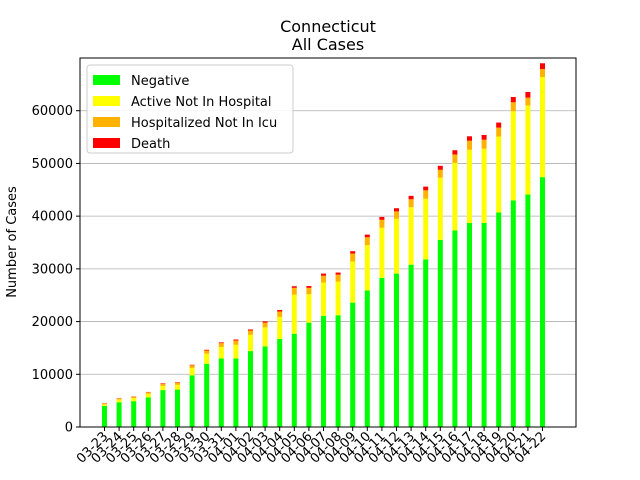 Image resolution: width=640 pixels, height=480 pixels. Describe the element at coordinates (150, 144) in the screenshot. I see `legend-label: Death` at that location.